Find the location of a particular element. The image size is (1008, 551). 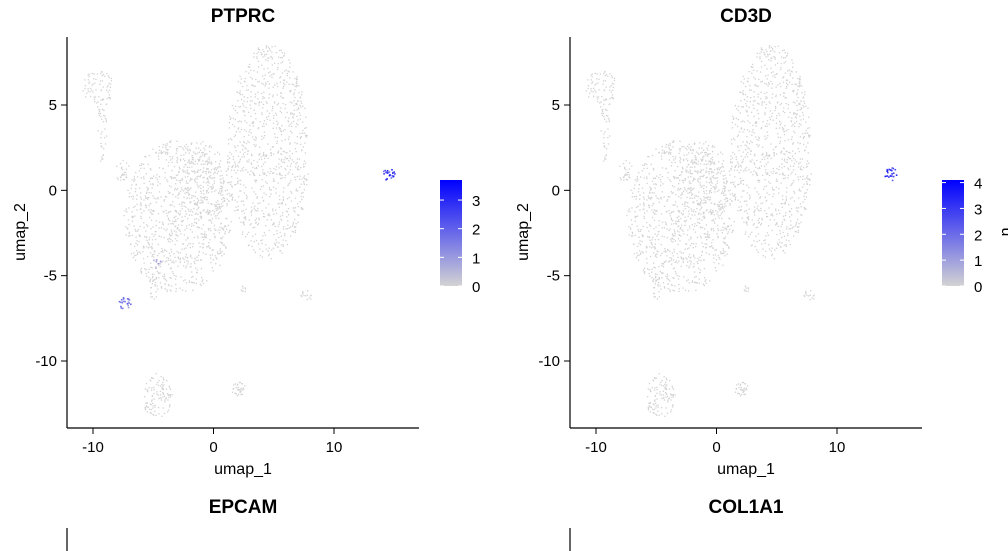

y-tick-label: -10 is located at coordinates (549, 361).